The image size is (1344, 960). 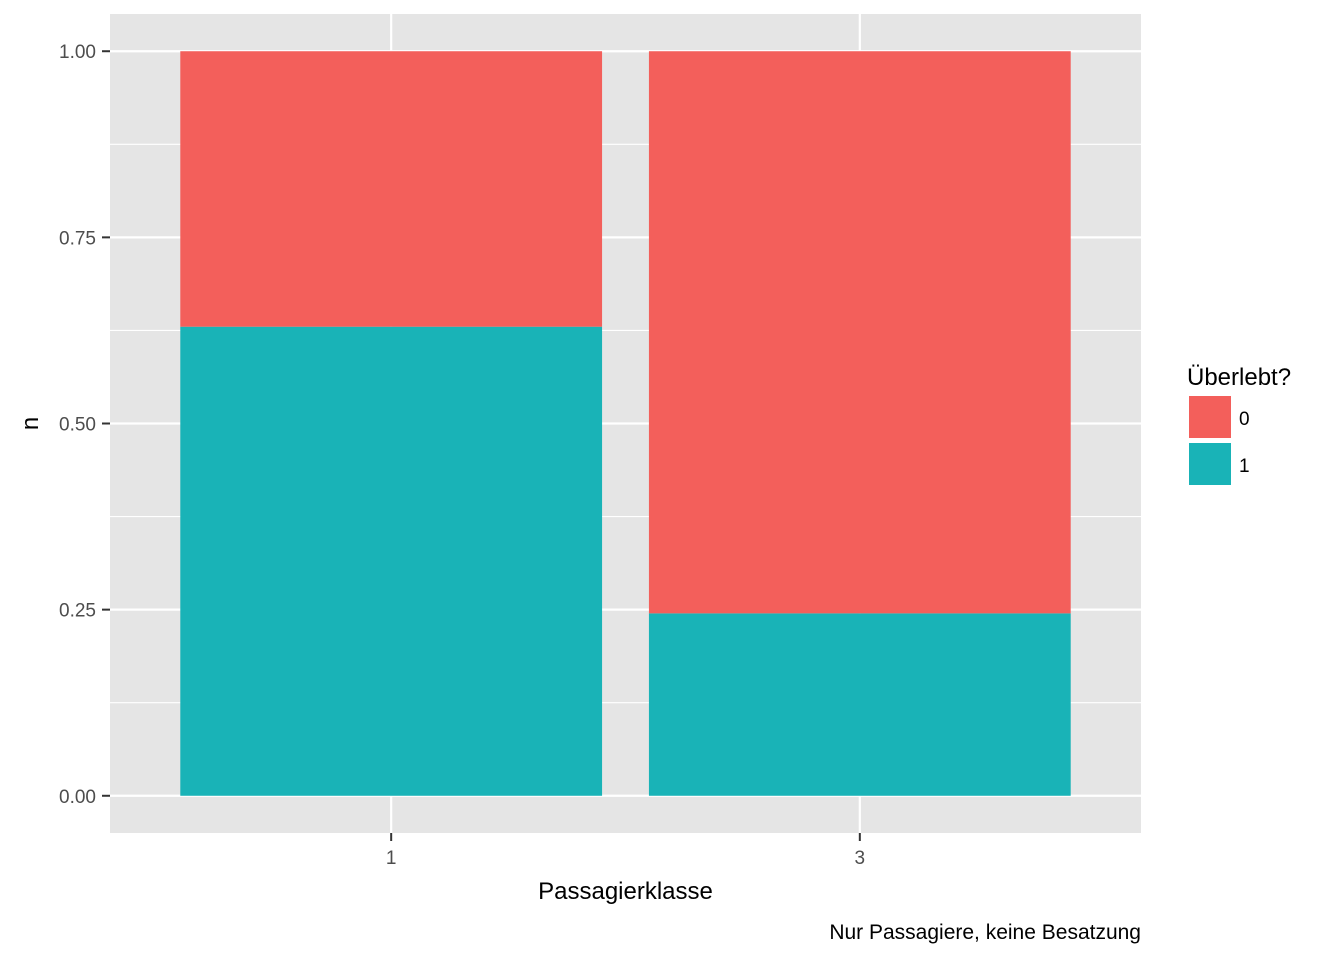 I want to click on x-axis-title: Passagierklasse, so click(x=625, y=891).